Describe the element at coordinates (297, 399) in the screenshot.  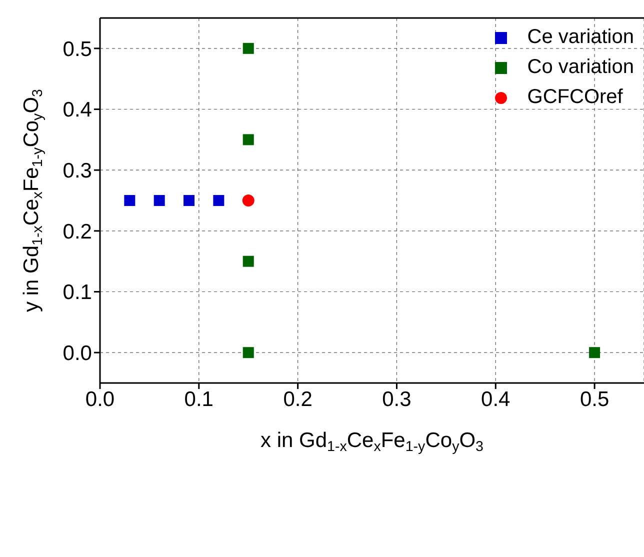
I see `x-tick-label: 0.2` at that location.